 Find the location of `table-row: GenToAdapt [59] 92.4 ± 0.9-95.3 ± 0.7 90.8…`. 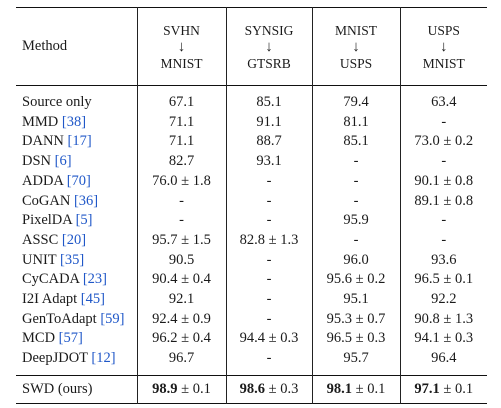

table-row: GenToAdapt [59] 92.4 ± 0.9-95.3 ± 0.7 90.8… is located at coordinates (251, 319).